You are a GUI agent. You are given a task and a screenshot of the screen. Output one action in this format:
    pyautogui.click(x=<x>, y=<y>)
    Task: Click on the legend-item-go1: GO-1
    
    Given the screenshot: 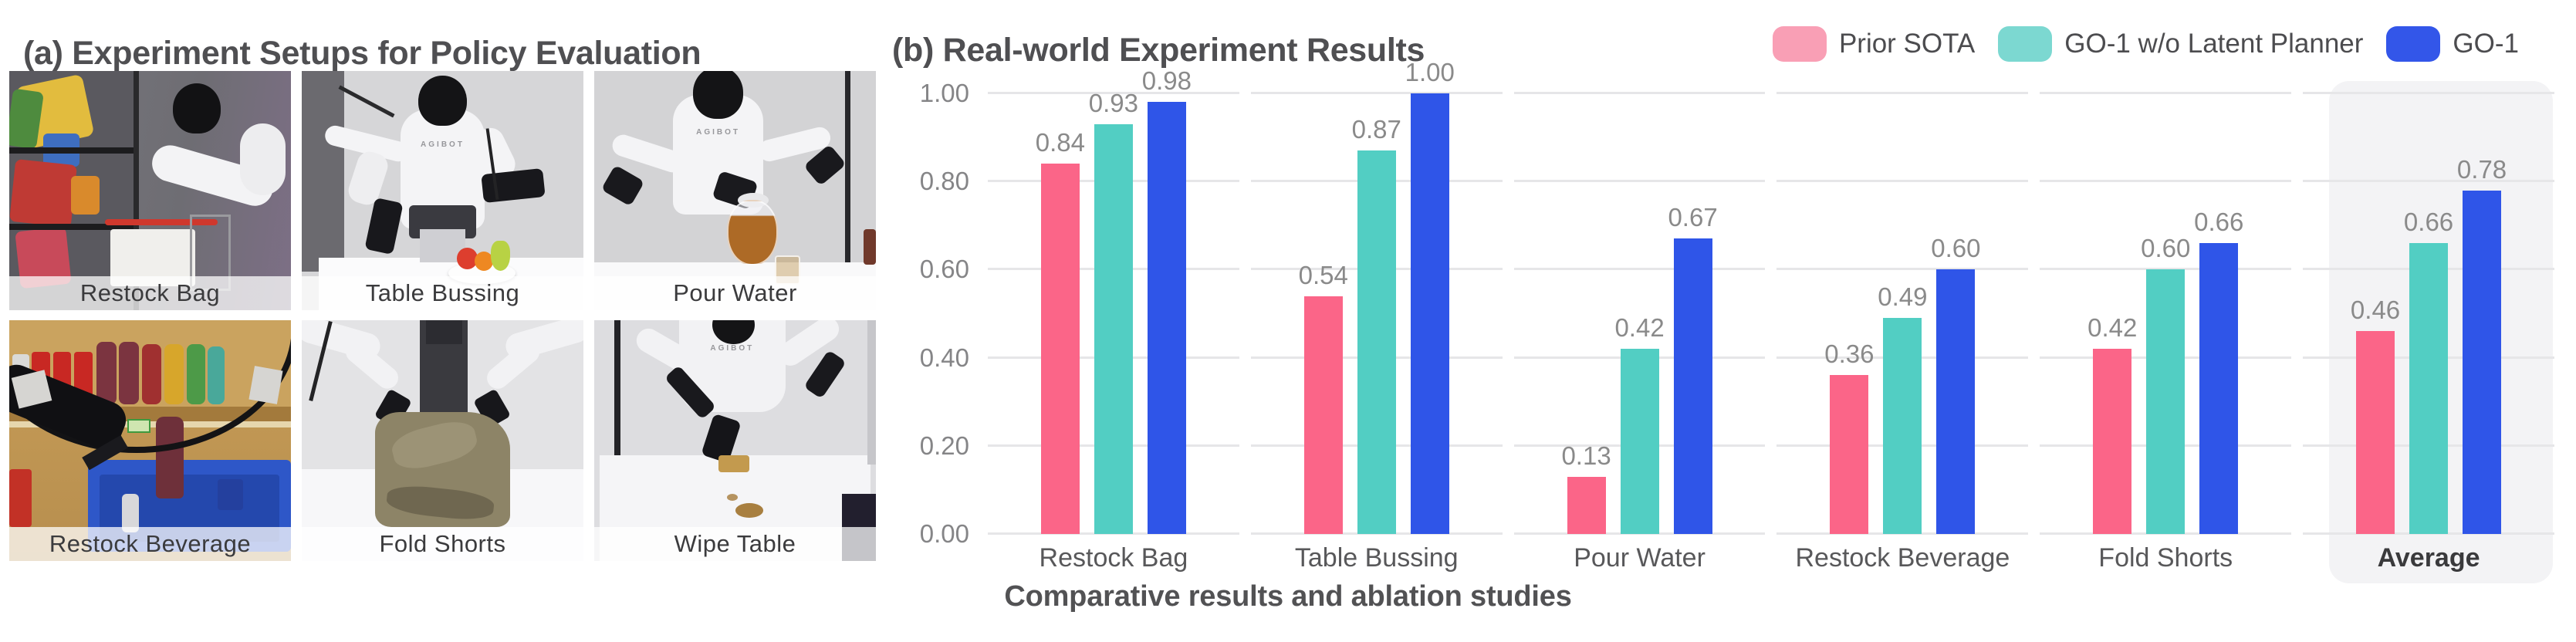 What is the action you would take?
    pyautogui.click(x=2452, y=44)
    